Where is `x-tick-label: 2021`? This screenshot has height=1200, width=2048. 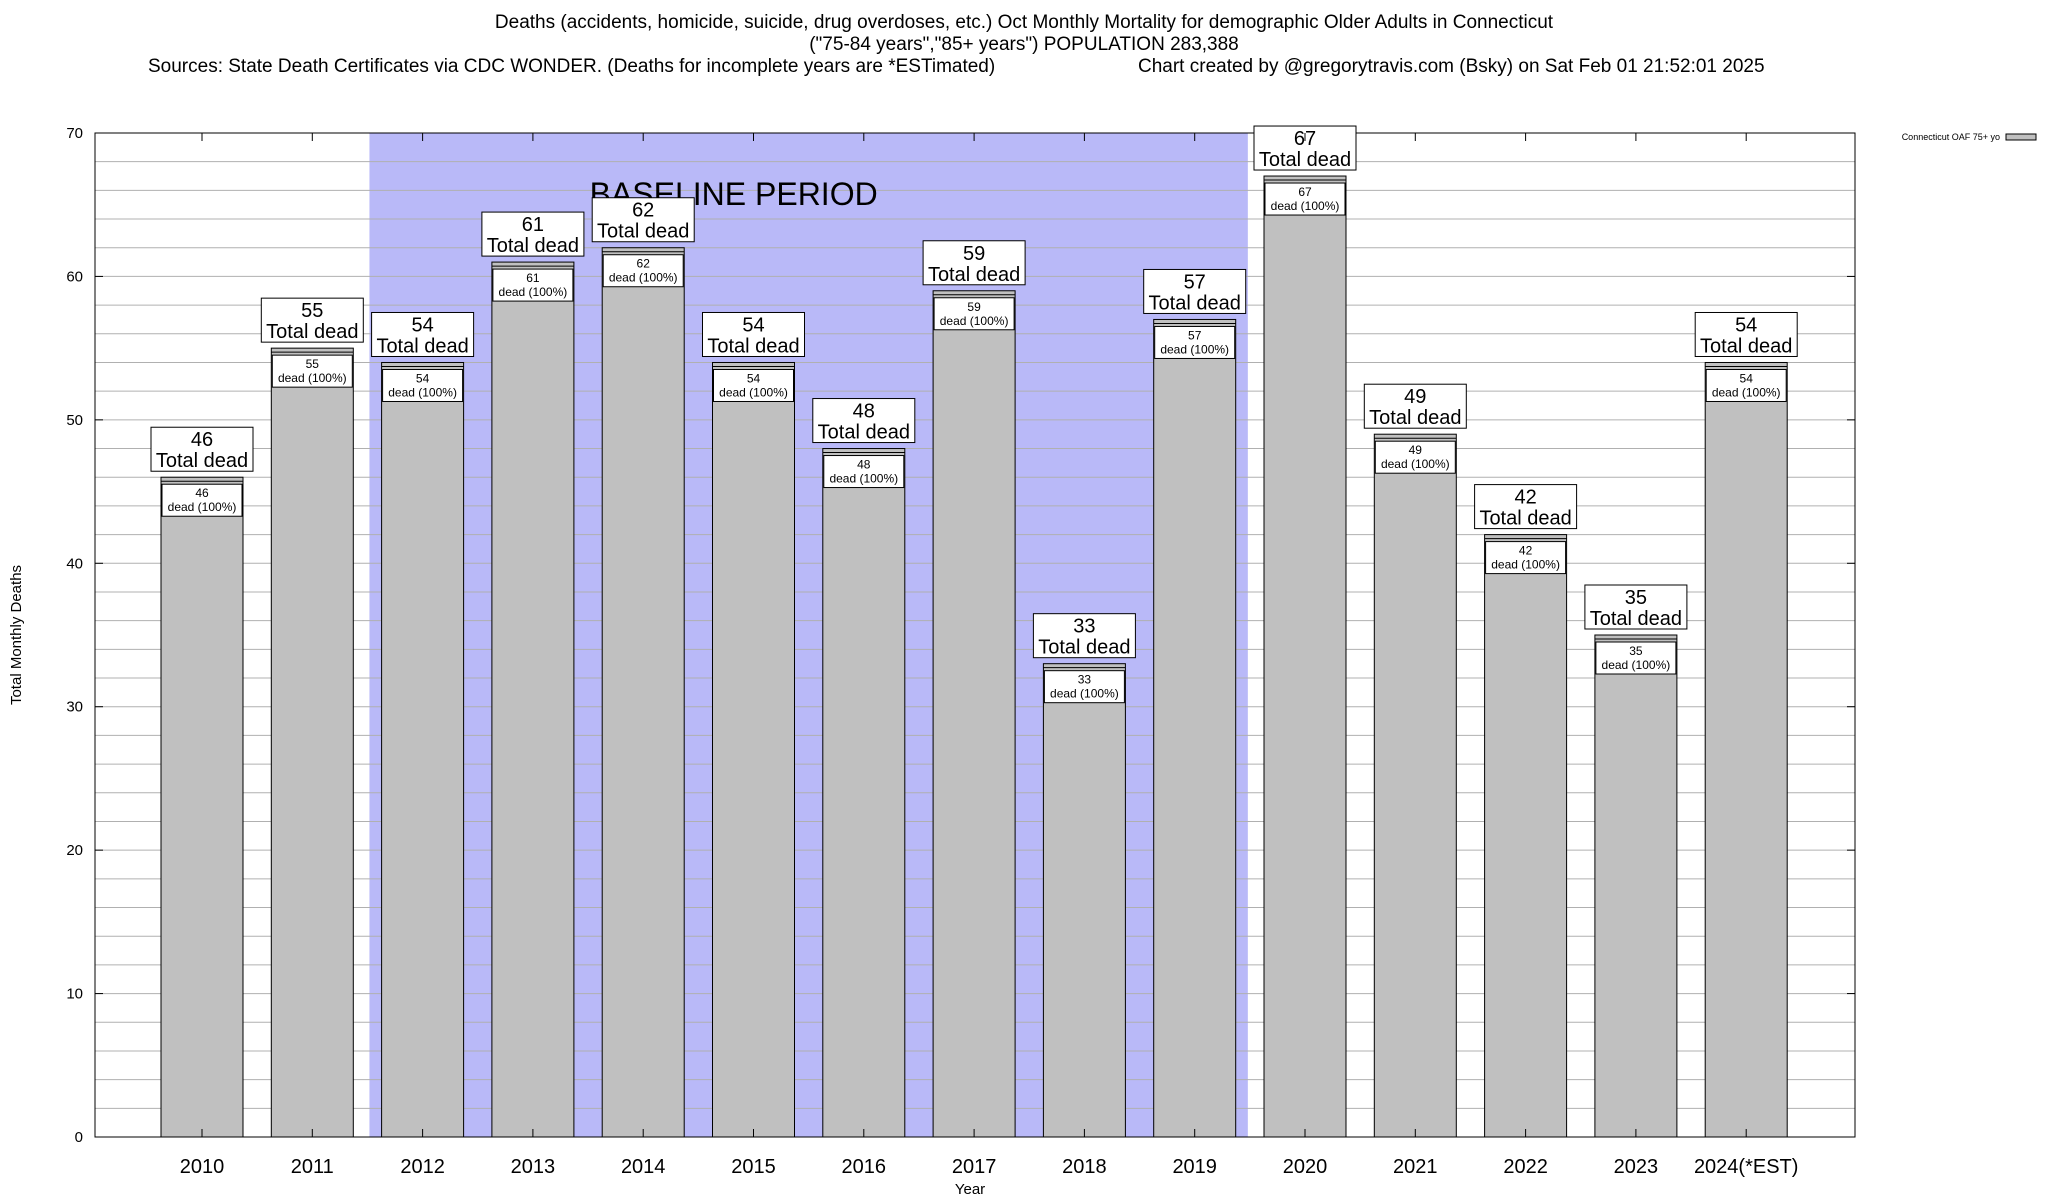 x-tick-label: 2021 is located at coordinates (1415, 1167).